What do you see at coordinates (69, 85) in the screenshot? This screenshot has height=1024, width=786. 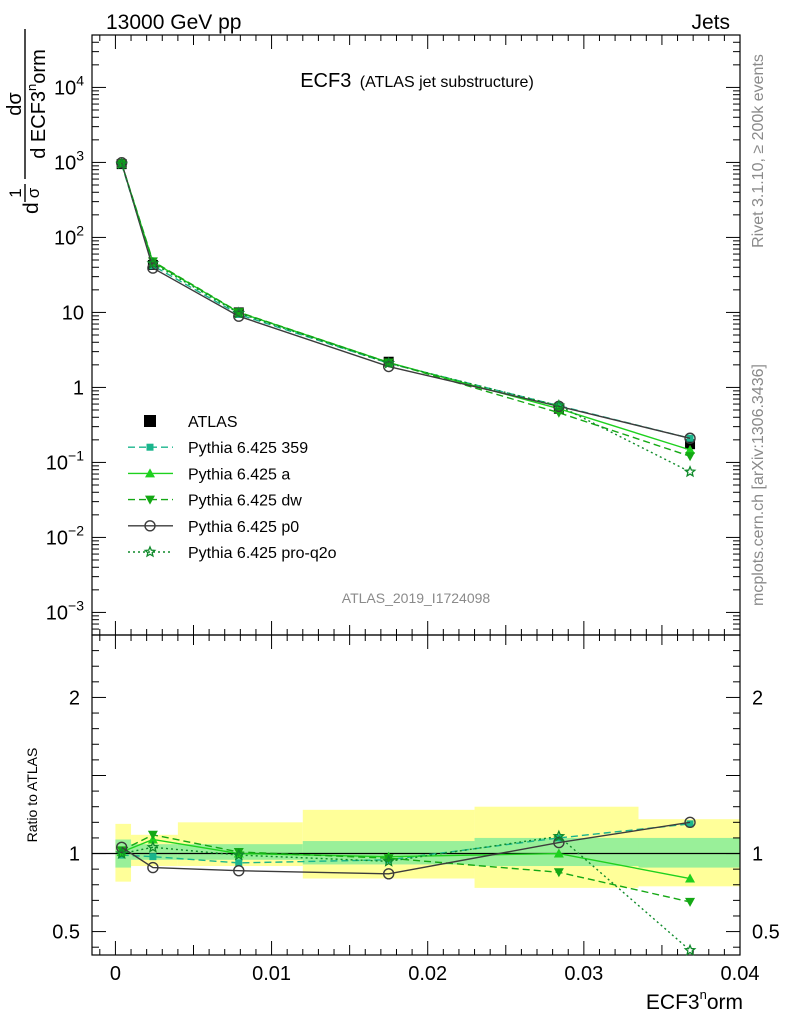 I see `main-y-tick-label: 10⁴` at bounding box center [69, 85].